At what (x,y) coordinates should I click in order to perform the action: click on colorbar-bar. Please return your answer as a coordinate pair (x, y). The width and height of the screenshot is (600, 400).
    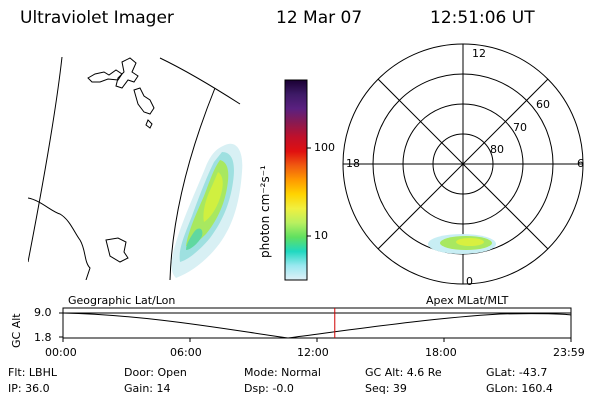
    Looking at the image, I should click on (296, 180).